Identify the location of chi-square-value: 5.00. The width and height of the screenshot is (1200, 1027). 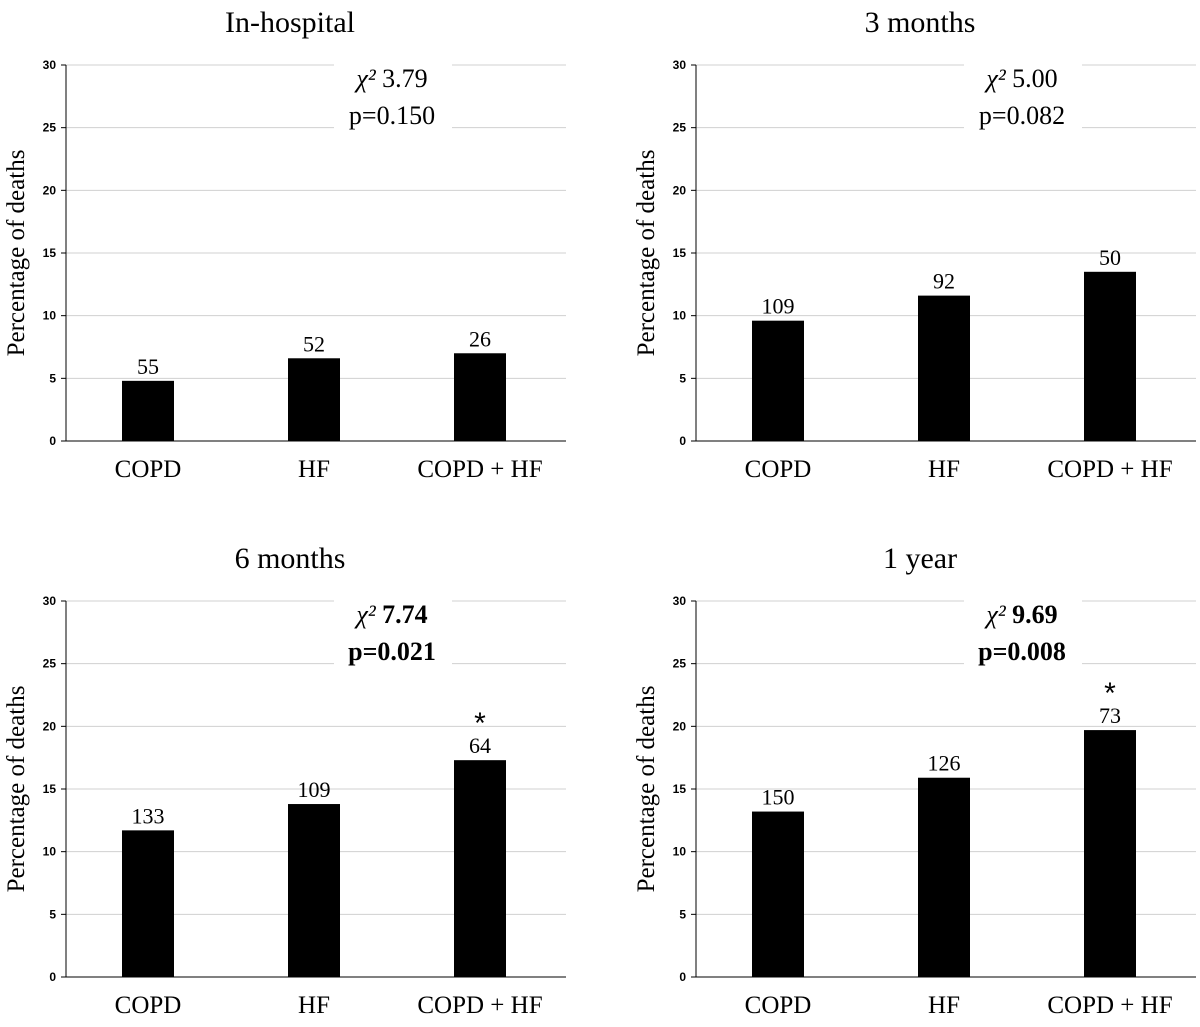
(1035, 78).